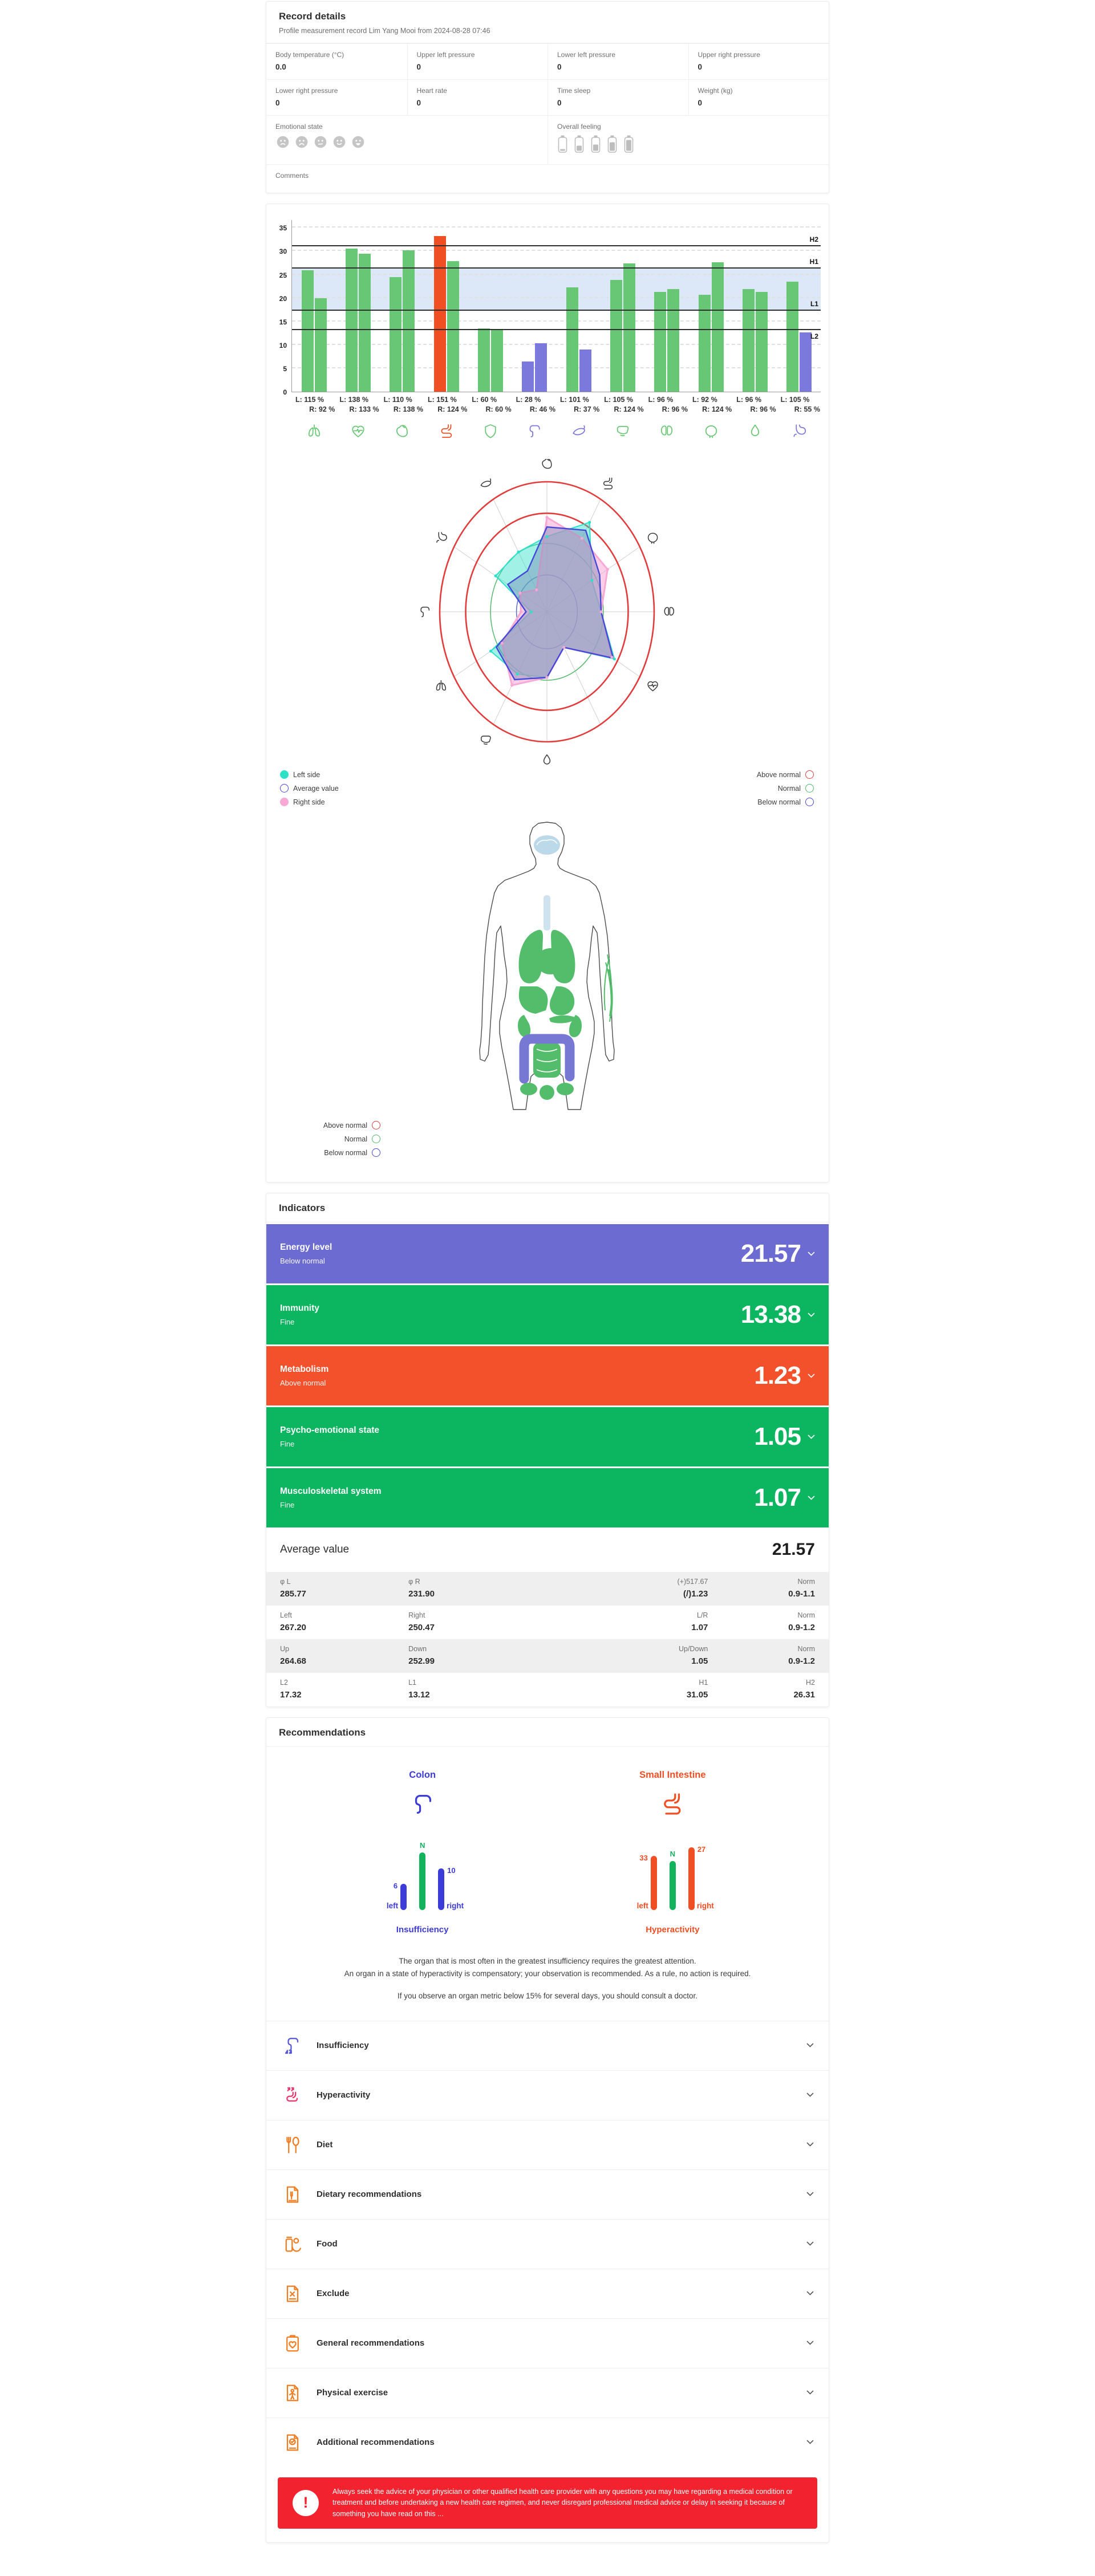  I want to click on accordion-item-exclude: Exclude, so click(547, 2293).